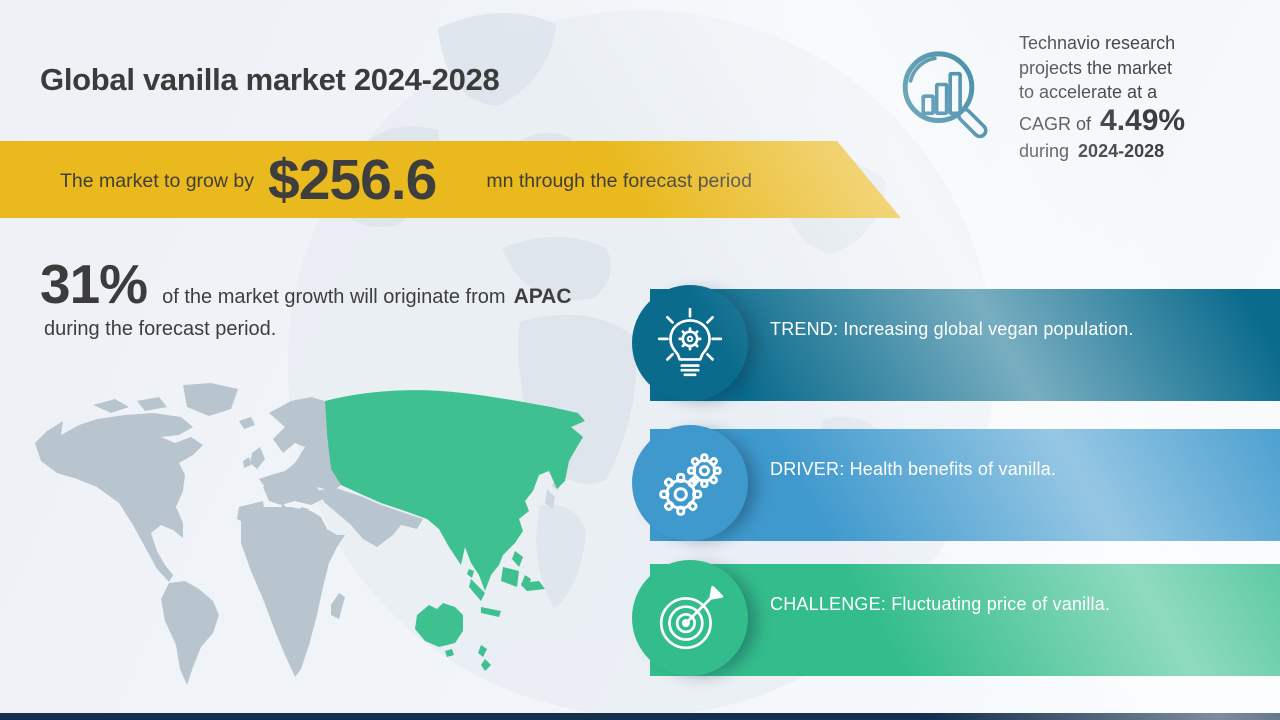 This screenshot has height=720, width=1280. What do you see at coordinates (1096, 67) in the screenshot?
I see `cagr-line: projects the market` at bounding box center [1096, 67].